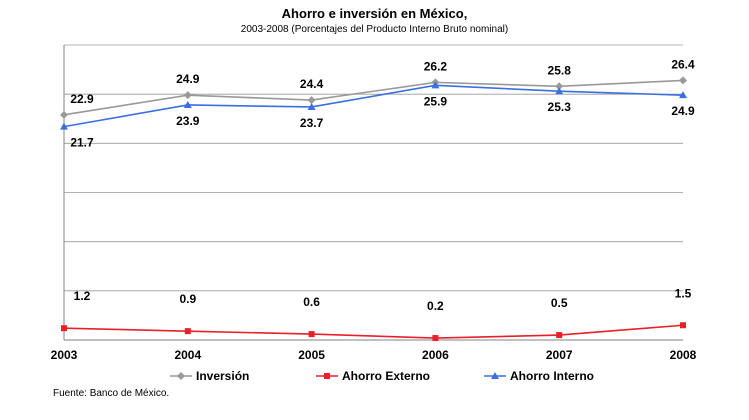 Image resolution: width=749 pixels, height=420 pixels. I want to click on data-label: 22.9, so click(82, 99).